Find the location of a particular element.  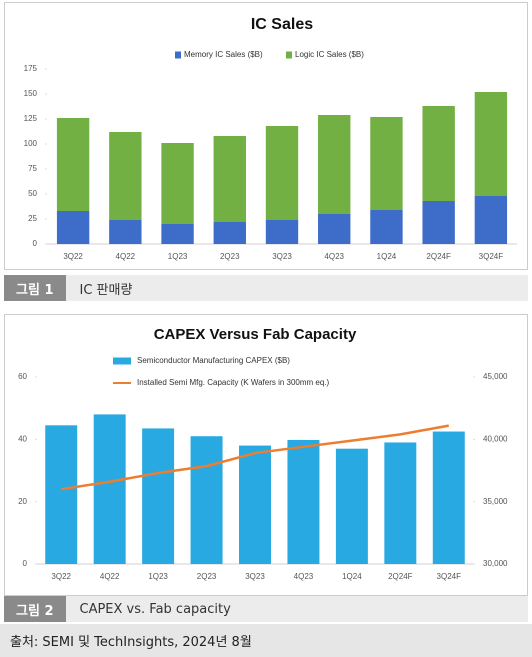

y-tick-label: 50 is located at coordinates (32, 193).